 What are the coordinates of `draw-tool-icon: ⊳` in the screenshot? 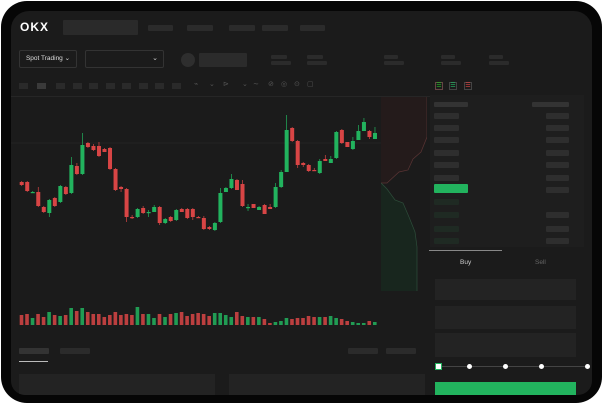 It's located at (226, 84).